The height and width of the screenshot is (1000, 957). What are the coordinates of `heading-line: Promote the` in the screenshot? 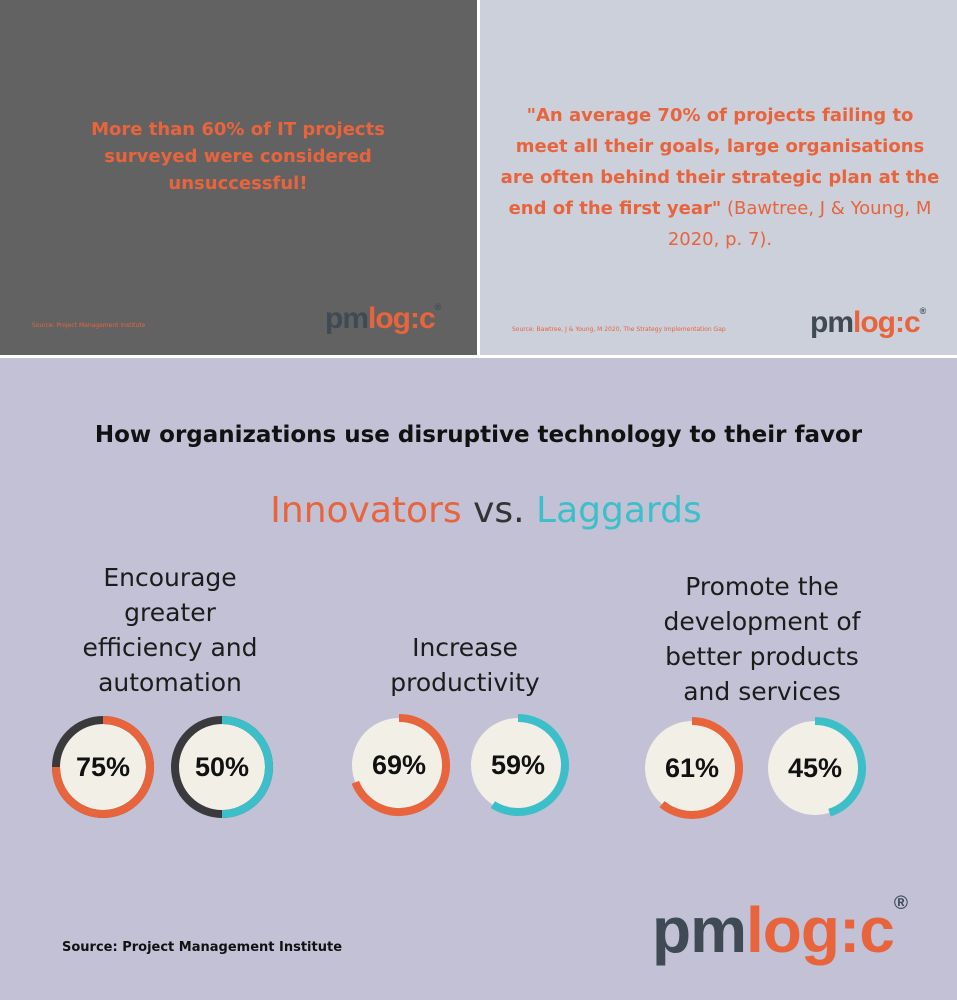 It's located at (762, 586).